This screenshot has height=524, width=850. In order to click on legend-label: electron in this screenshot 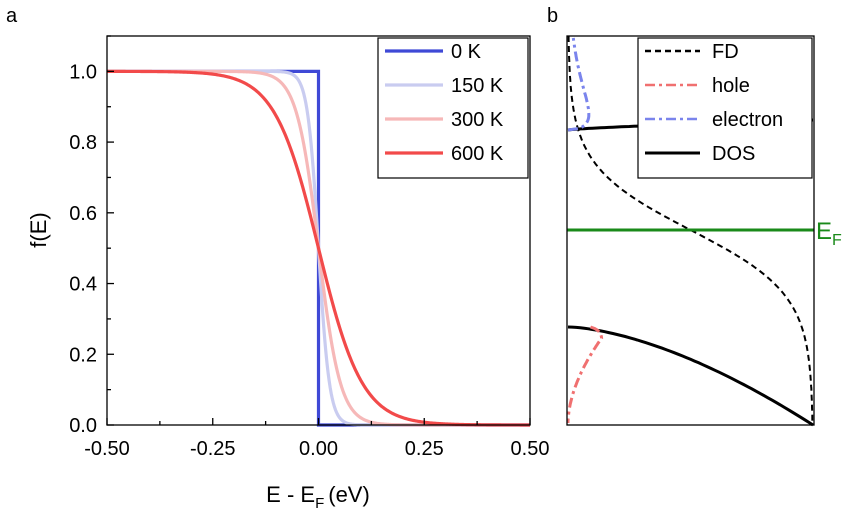, I will do `click(747, 120)`.